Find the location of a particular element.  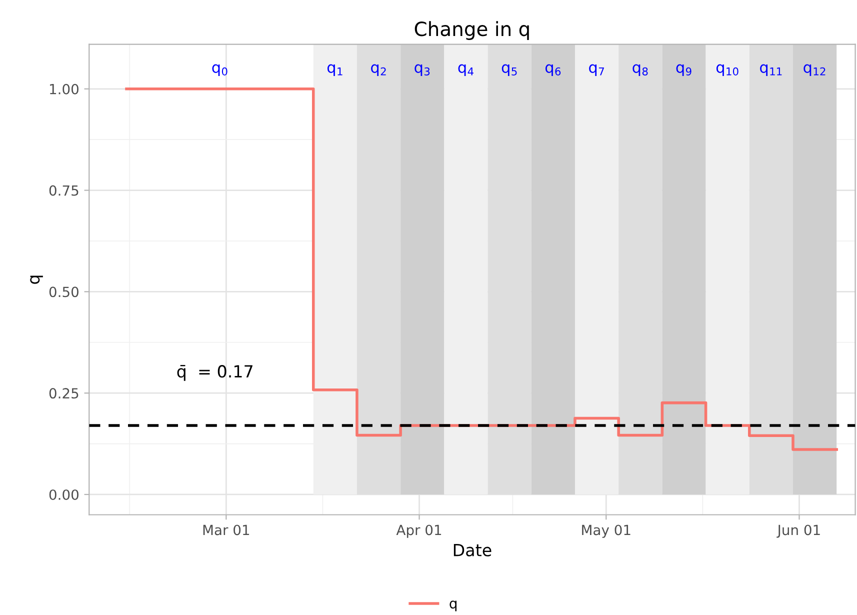

band-label: q$_{9}$ is located at coordinates (684, 70).